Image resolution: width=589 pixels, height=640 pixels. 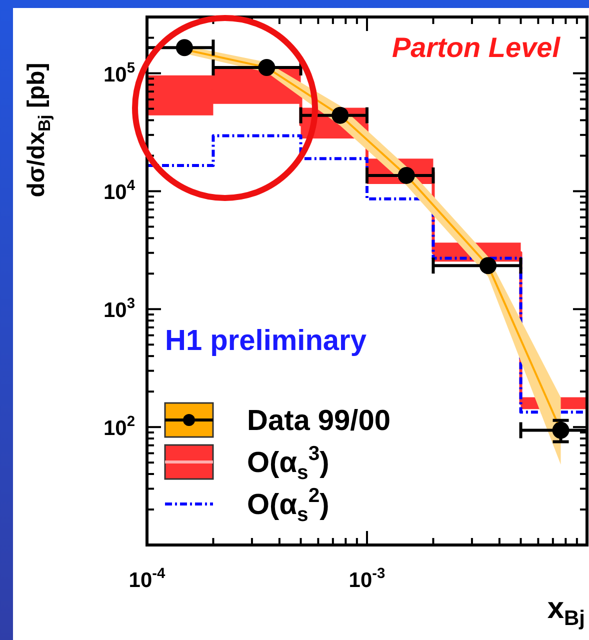 What do you see at coordinates (119, 191) in the screenshot?
I see `y-tick-label: 10$^{4}$` at bounding box center [119, 191].